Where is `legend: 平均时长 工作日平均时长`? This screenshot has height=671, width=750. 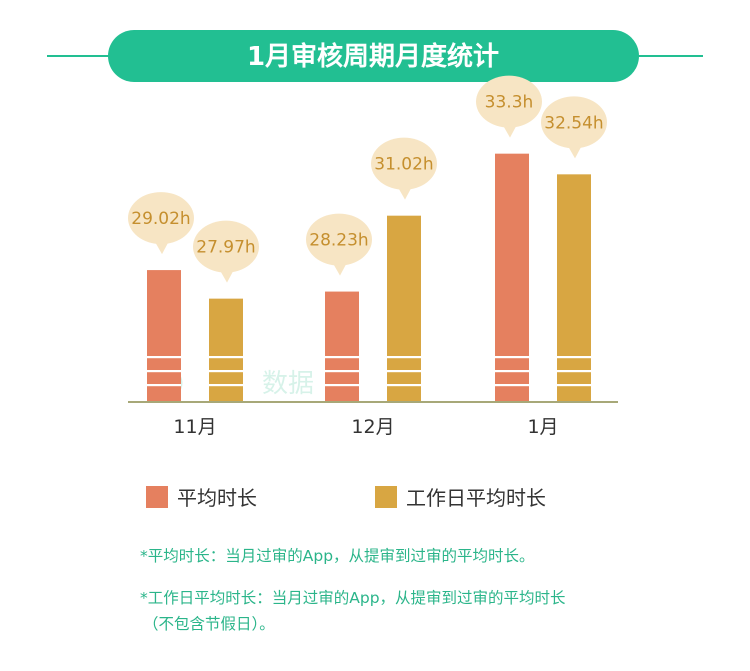 legend: 平均时长 工作日平均时长 is located at coordinates (346, 498).